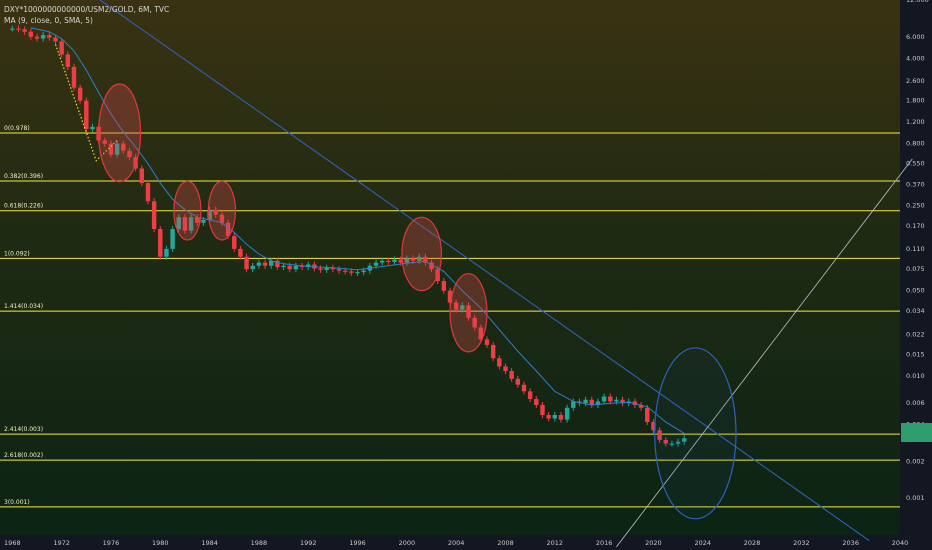 This screenshot has width=932, height=550. I want to click on price-axis-tick-label: 0.001, so click(915, 498).